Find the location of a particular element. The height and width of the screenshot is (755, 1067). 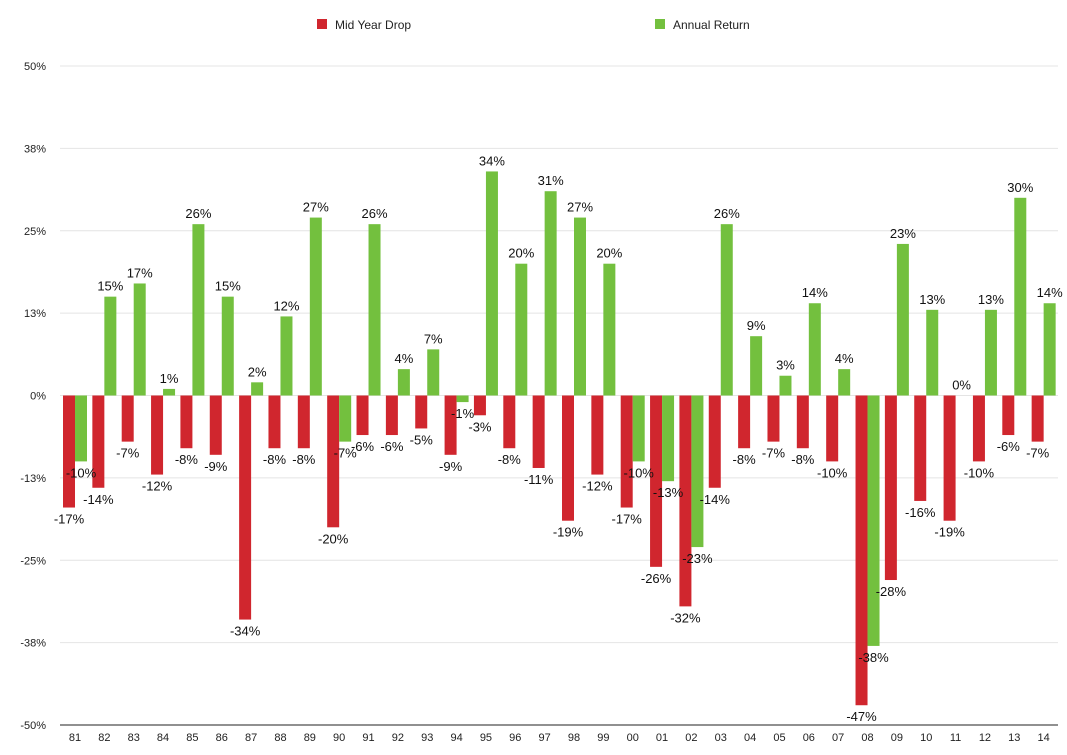

x-tick-label: 03 is located at coordinates (721, 738).